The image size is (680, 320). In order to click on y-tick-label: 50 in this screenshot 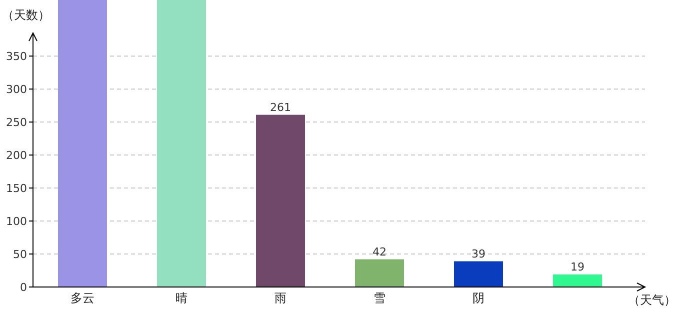, I will do `click(20, 255)`.